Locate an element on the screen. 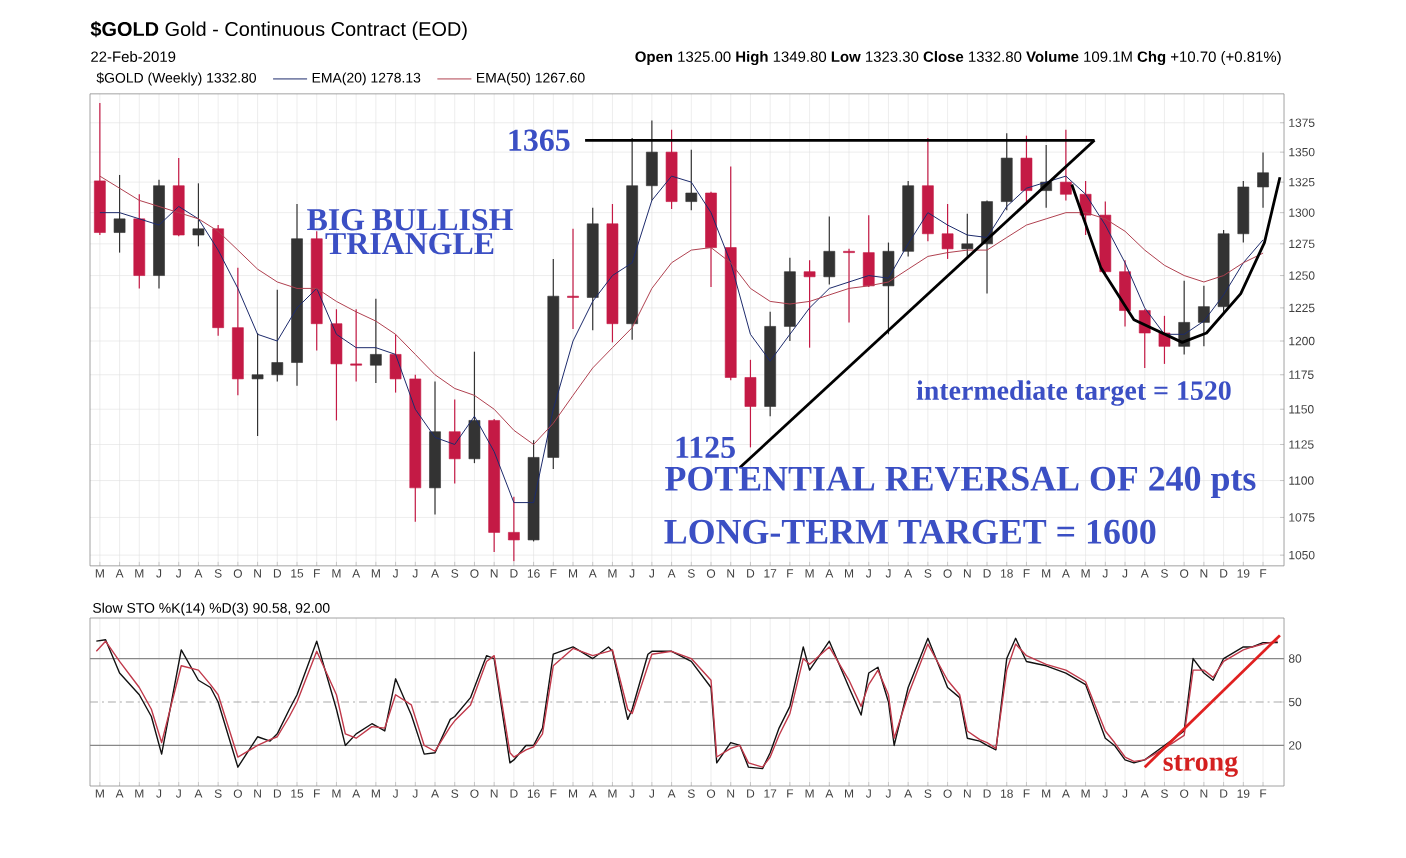 The image size is (1406, 858). chart-title: $GOLD Gold - Continuous Contract (EOD) is located at coordinates (278, 30).